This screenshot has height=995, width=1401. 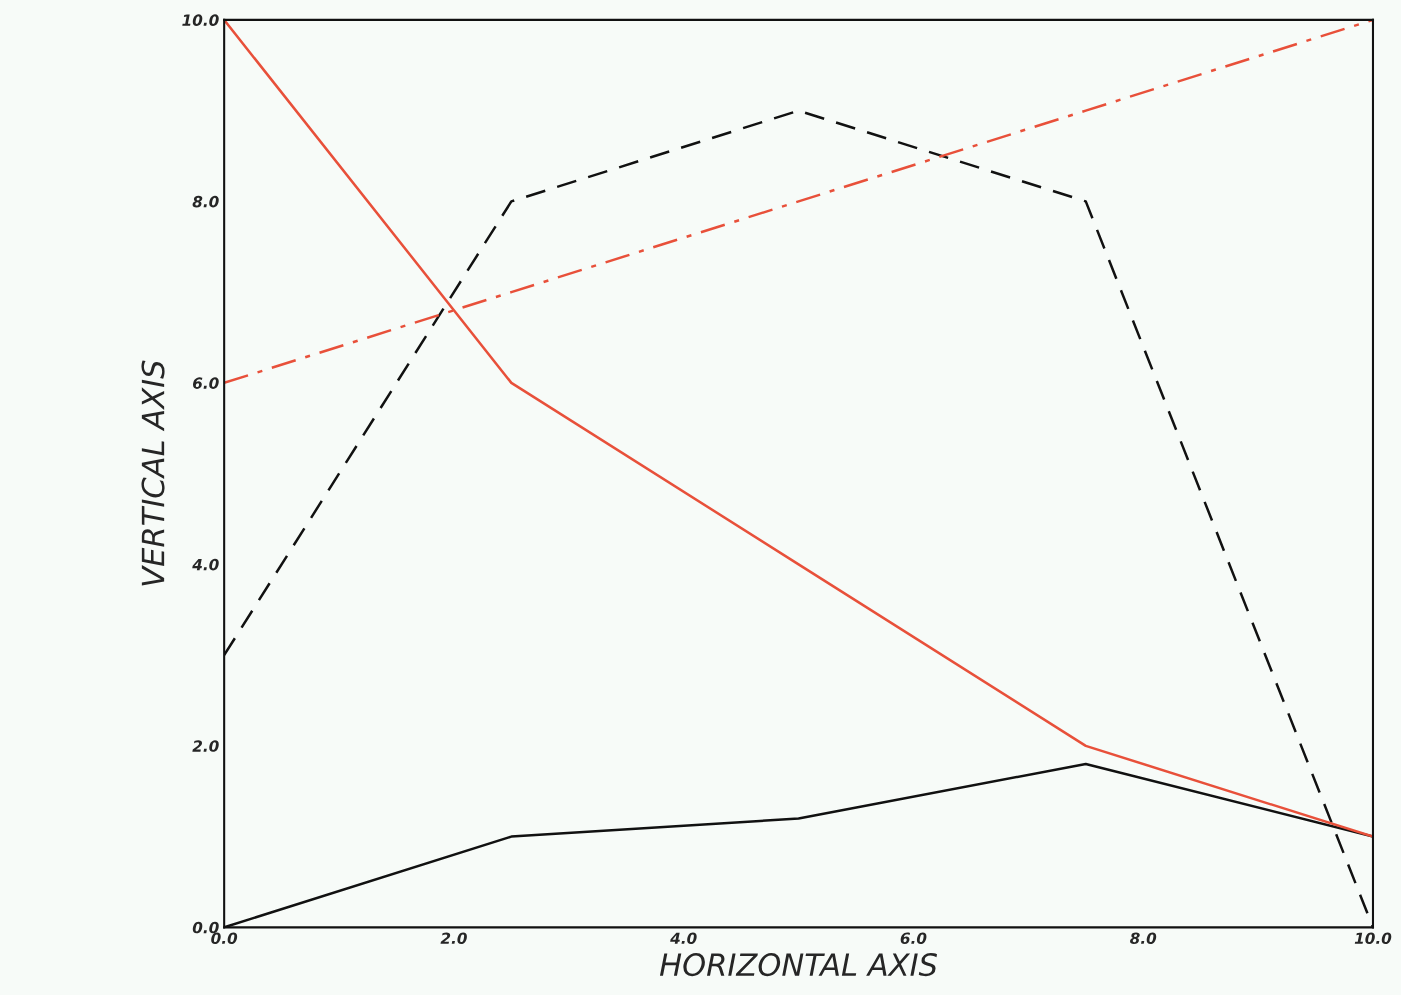 What do you see at coordinates (205, 746) in the screenshot?
I see `y-tick-label: 2.0` at bounding box center [205, 746].